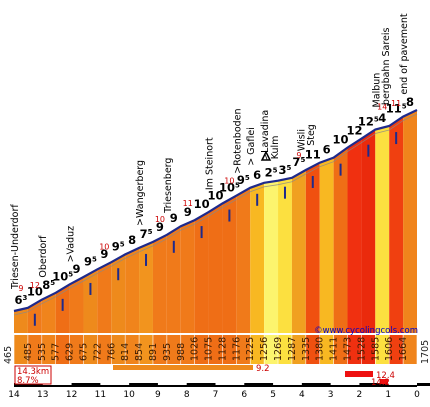 The height and width of the screenshot is (407, 430). What do you see at coordinates (153, 352) in the screenshot?
I see `elevation-label: 891` at bounding box center [153, 352].